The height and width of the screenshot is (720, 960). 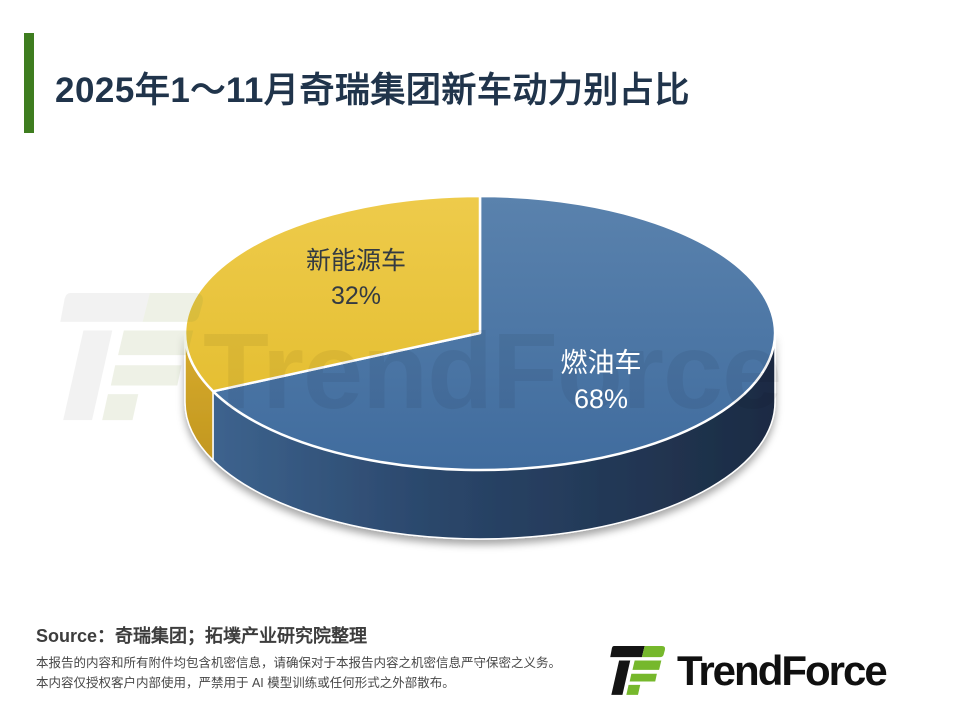 I want to click on slice-label-fuel-name: 燃油车, so click(x=601, y=363).